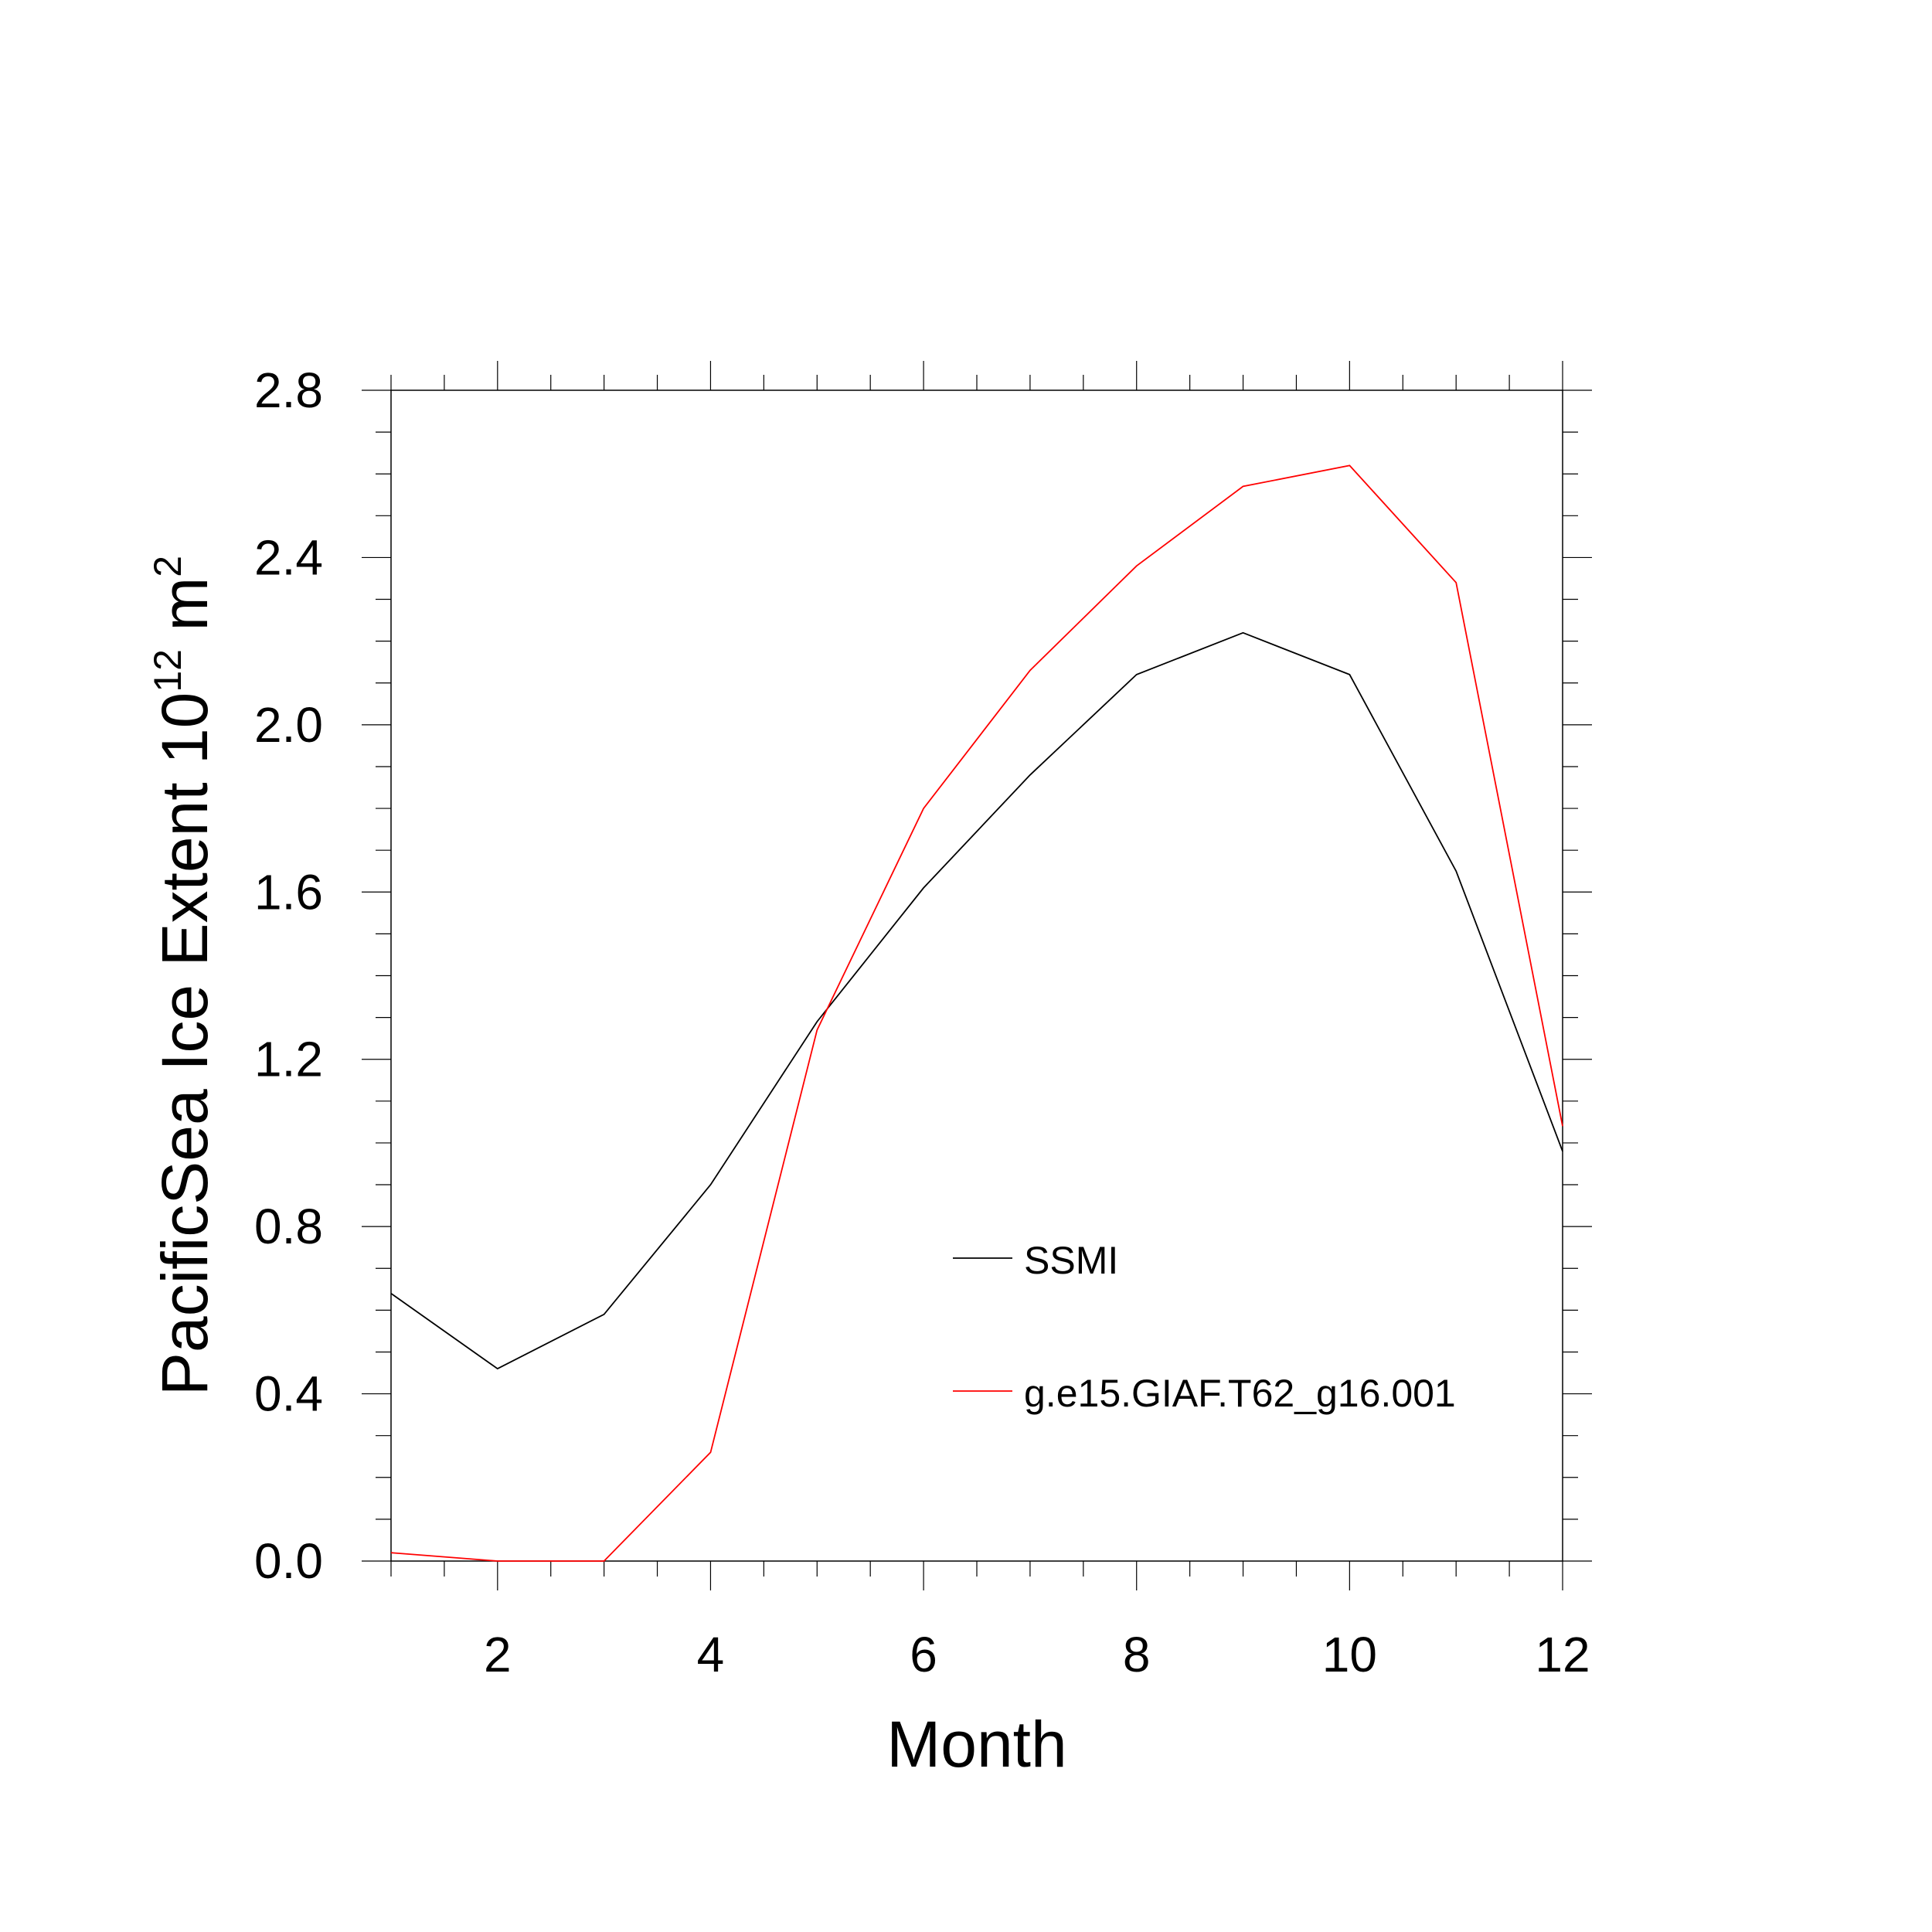 The image size is (1932, 1932). Describe the element at coordinates (711, 1655) in the screenshot. I see `x-tick-label: 4` at that location.